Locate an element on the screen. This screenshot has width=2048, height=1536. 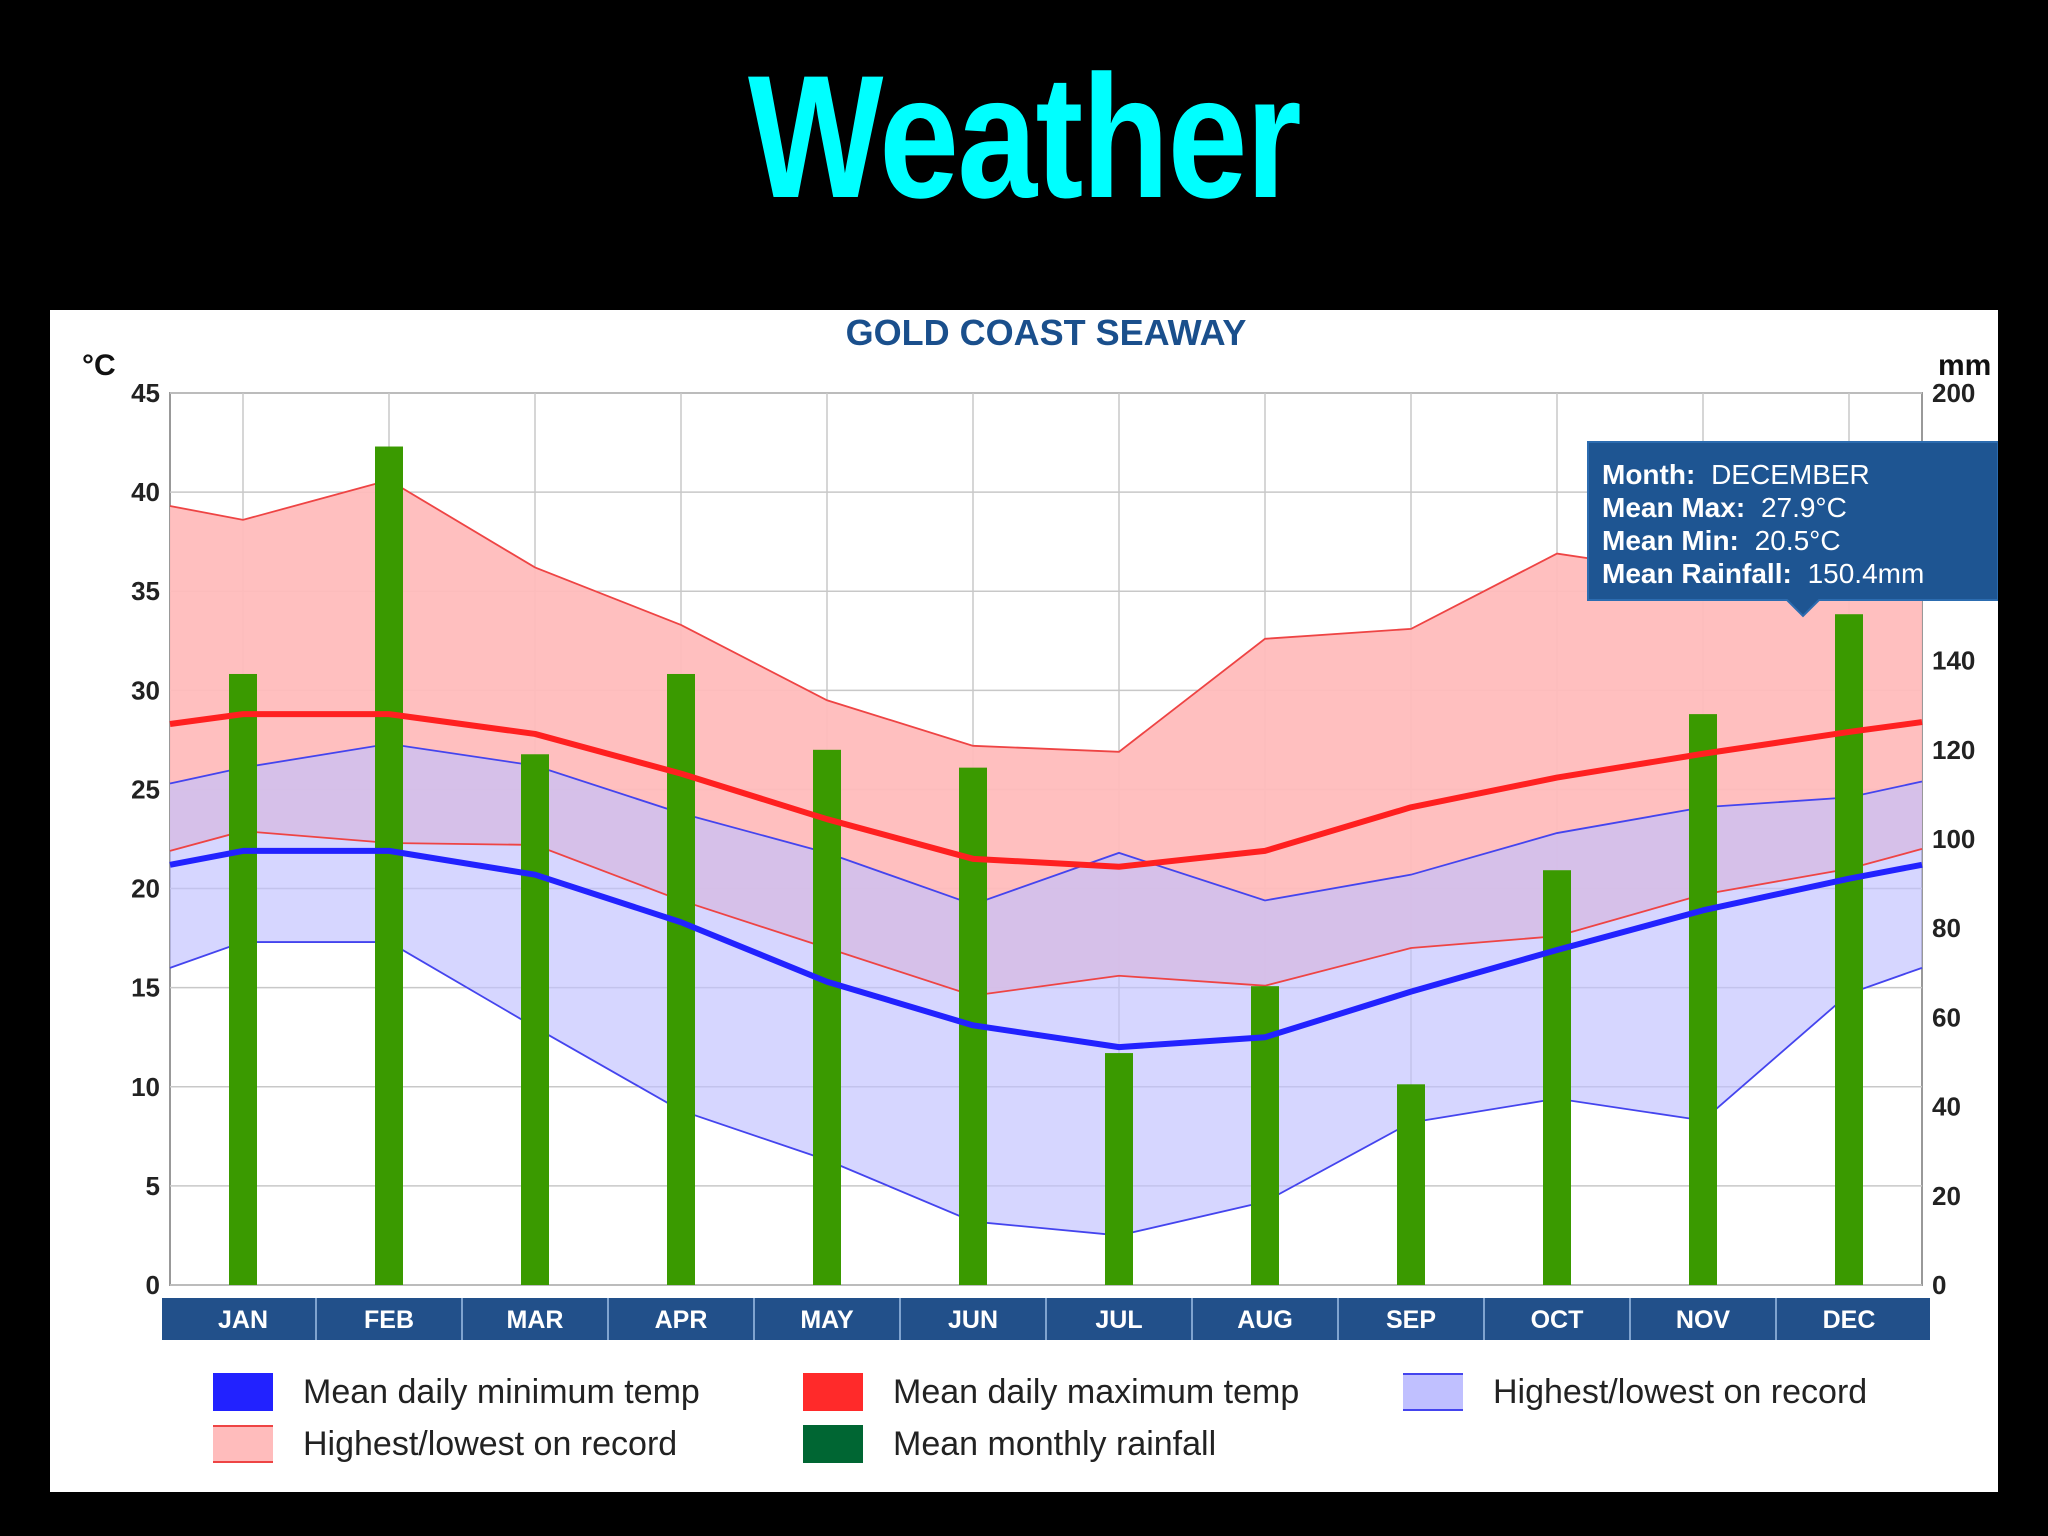
legend-label-max-temp: Mean daily maximum temp is located at coordinates (1096, 1391).